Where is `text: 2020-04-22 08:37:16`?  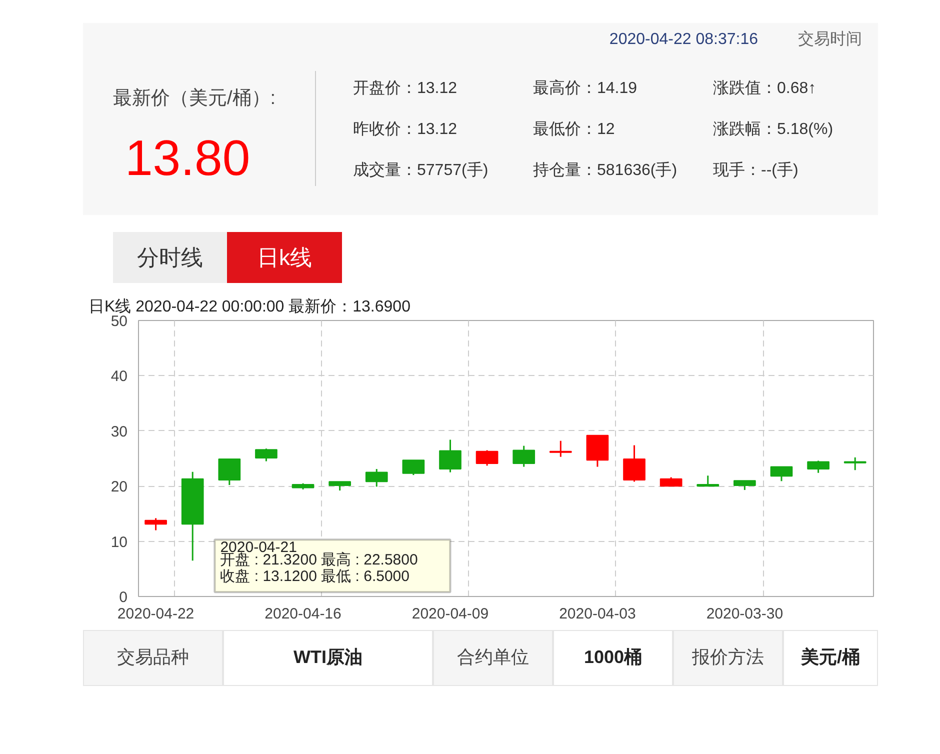
text: 2020-04-22 08:37:16 is located at coordinates (683, 39).